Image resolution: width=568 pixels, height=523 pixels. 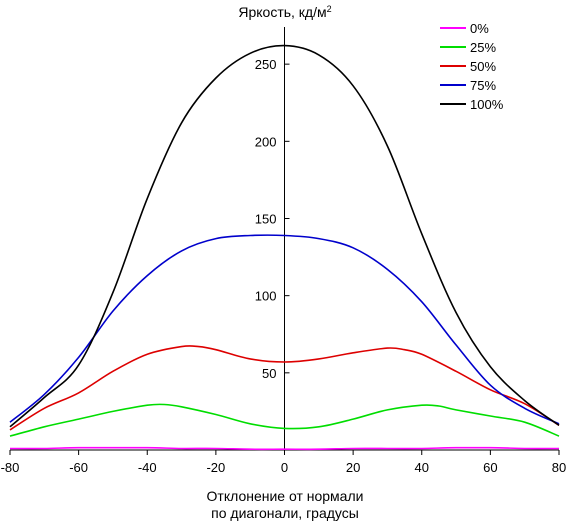 What do you see at coordinates (284, 467) in the screenshot?
I see `x-tick-label: 0` at bounding box center [284, 467].